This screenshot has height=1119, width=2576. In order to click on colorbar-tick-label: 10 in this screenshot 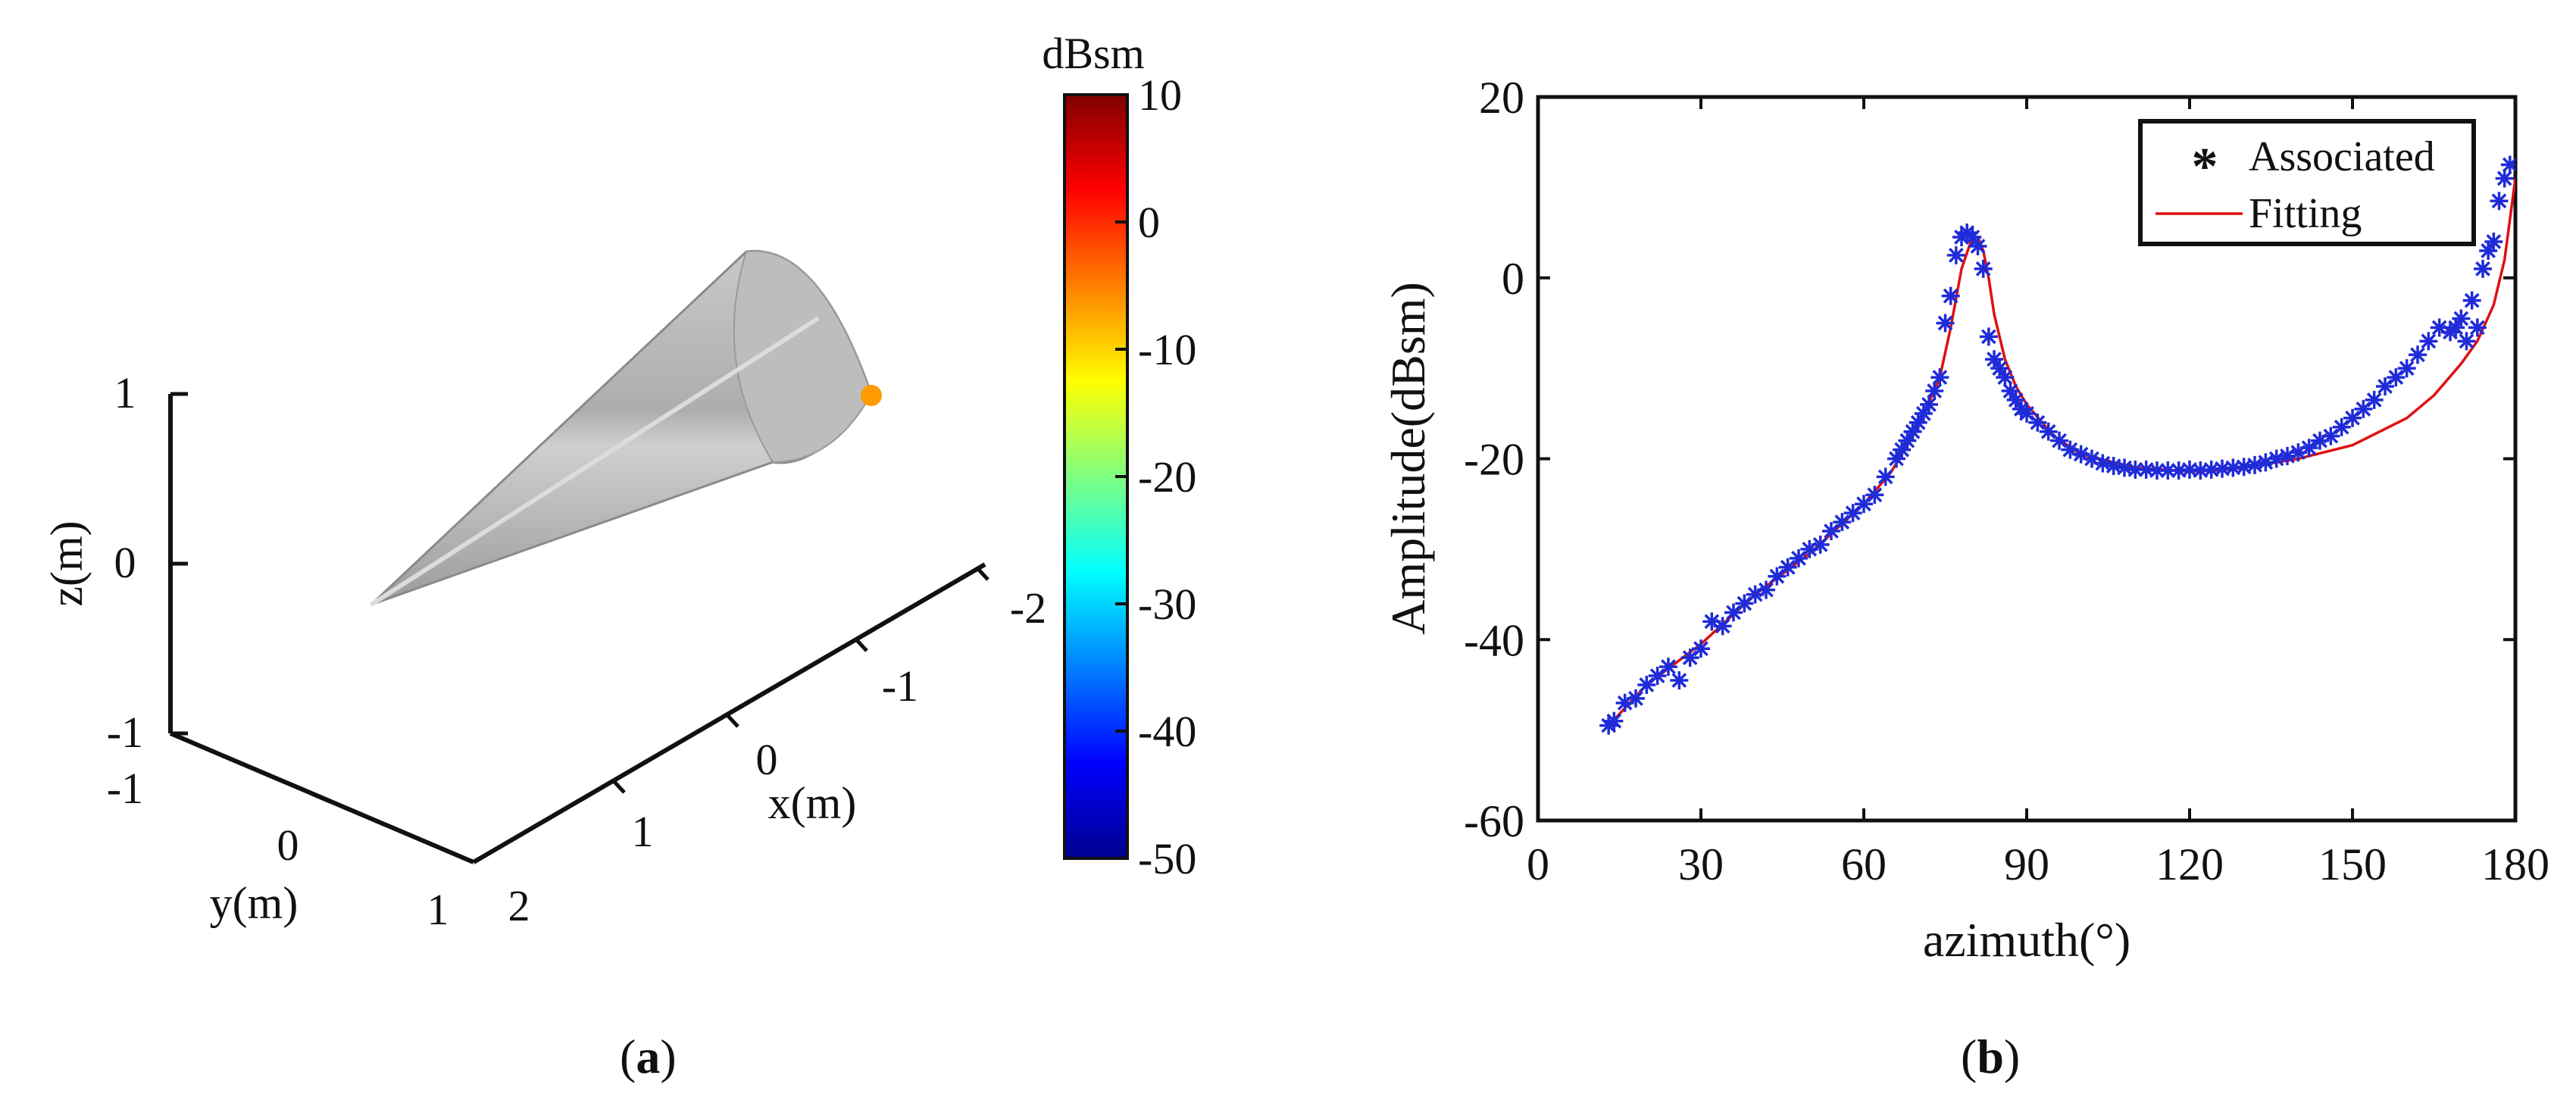, I will do `click(1160, 95)`.